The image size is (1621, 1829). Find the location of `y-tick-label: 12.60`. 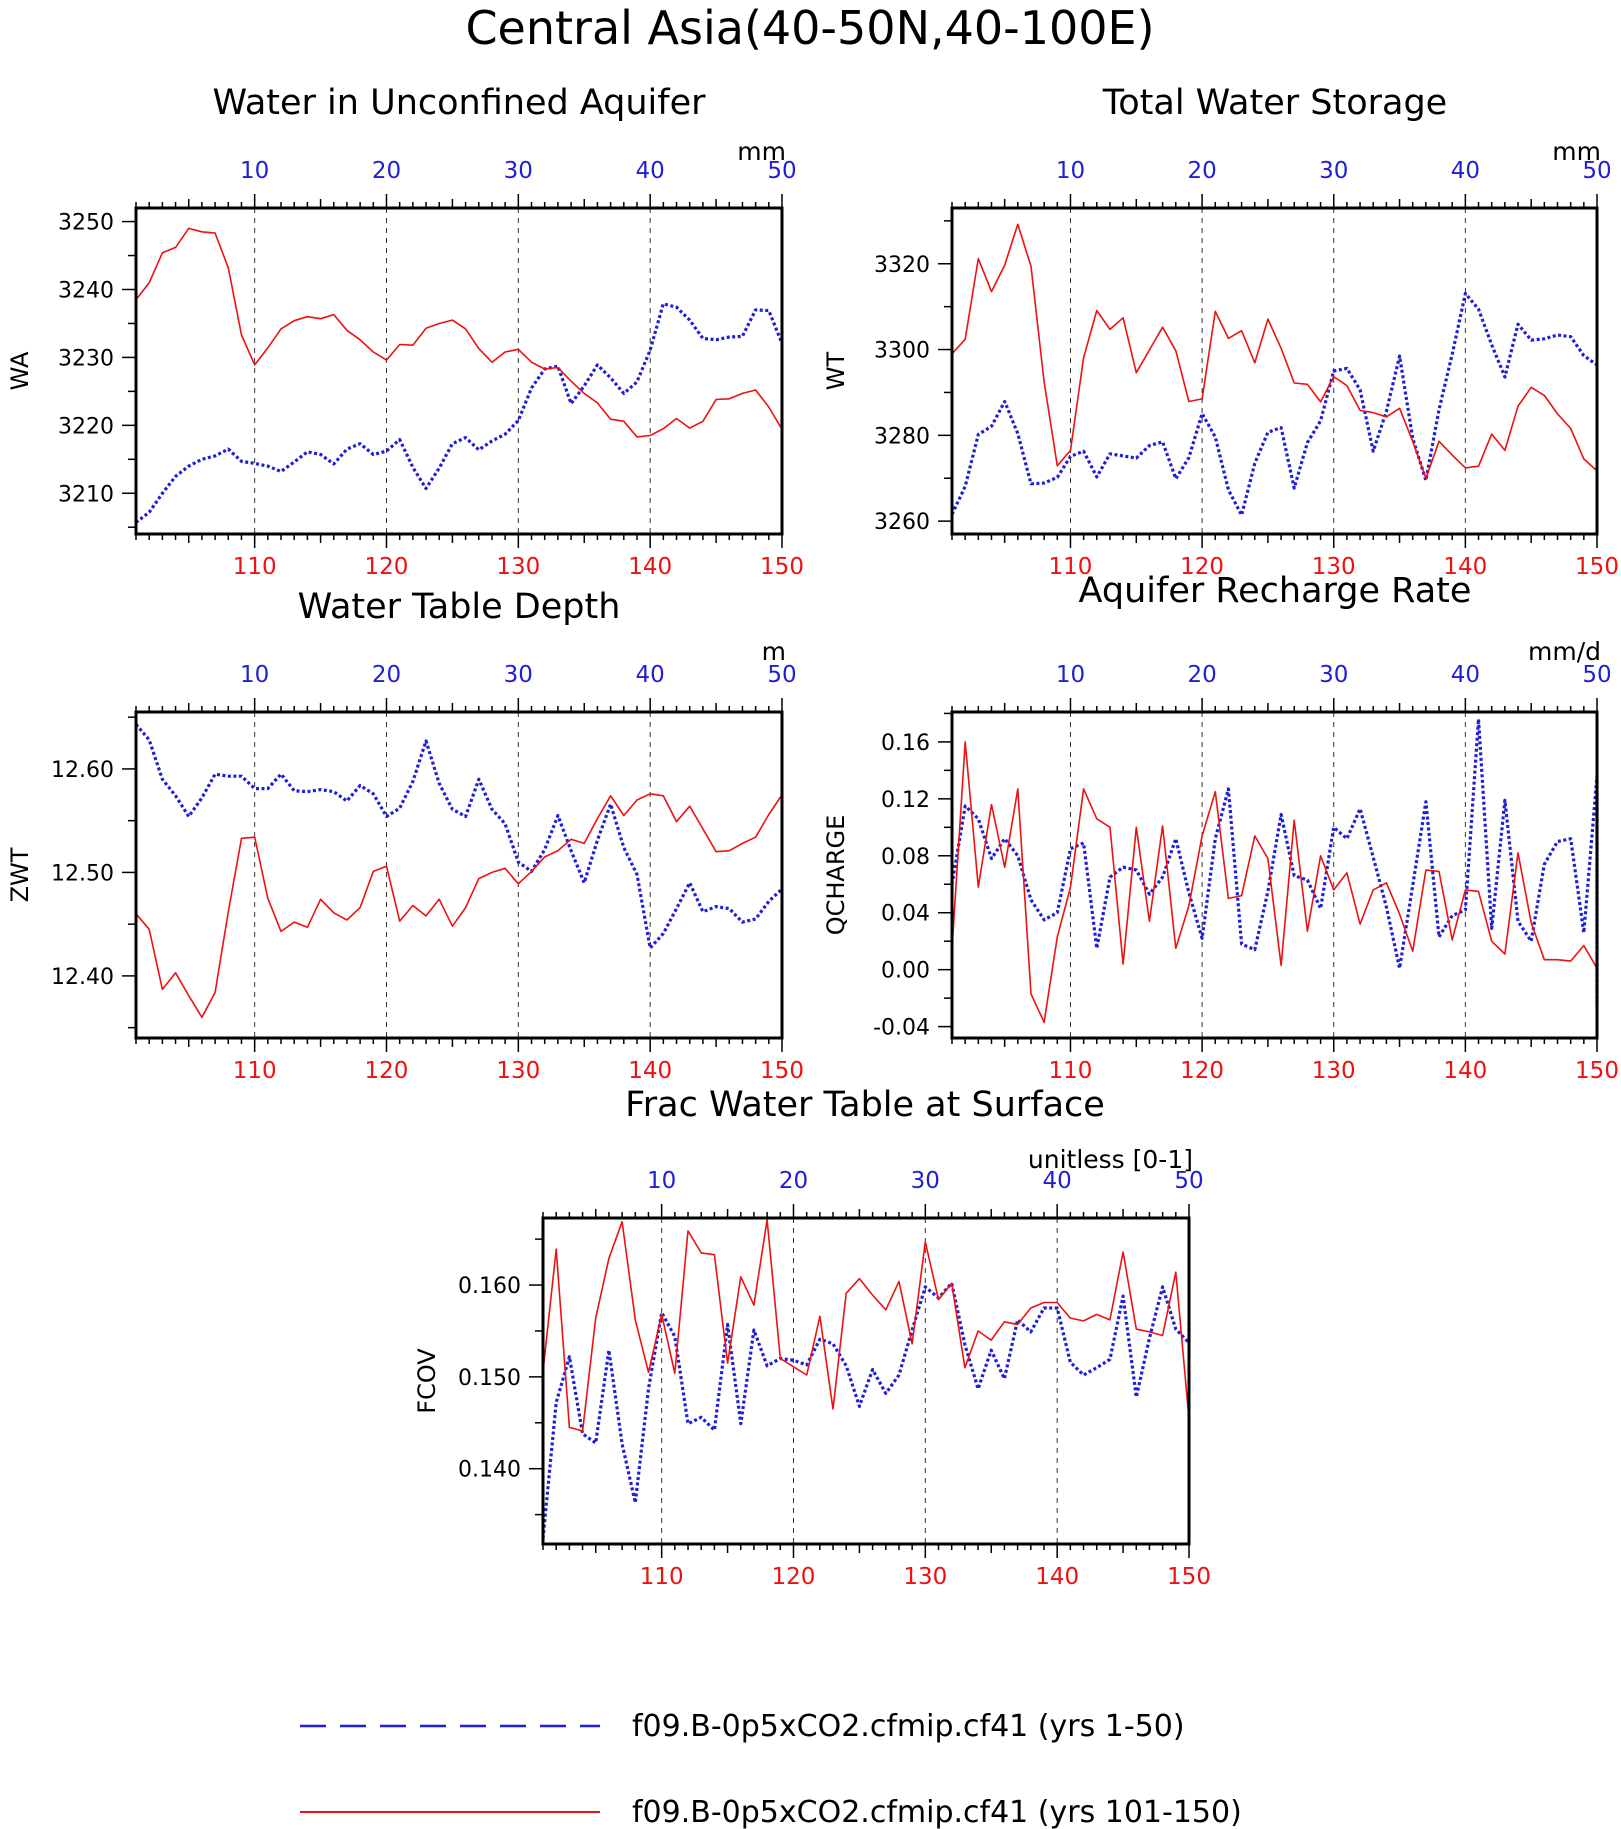

y-tick-label: 12.60 is located at coordinates (82, 770).